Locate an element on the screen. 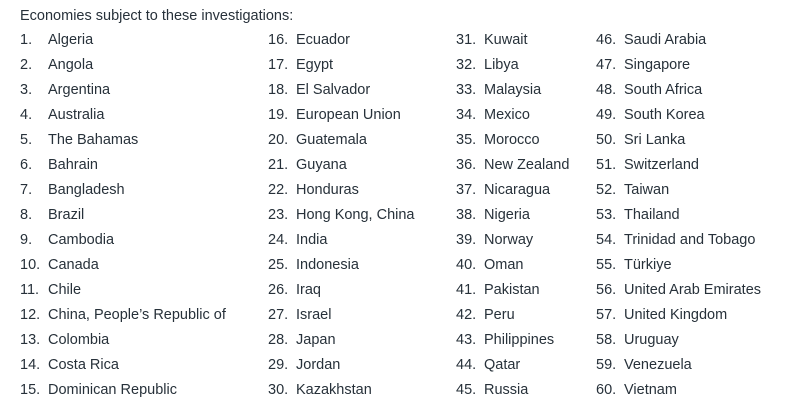 This screenshot has height=404, width=800. list-item-label: Jordan is located at coordinates (318, 365).